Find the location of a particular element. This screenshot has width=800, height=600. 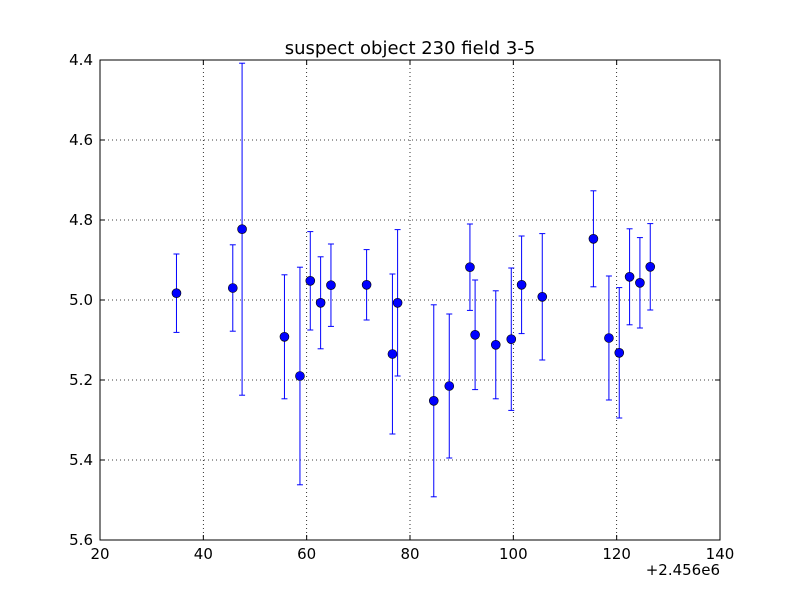

x-tick-label: 140 is located at coordinates (720, 554).